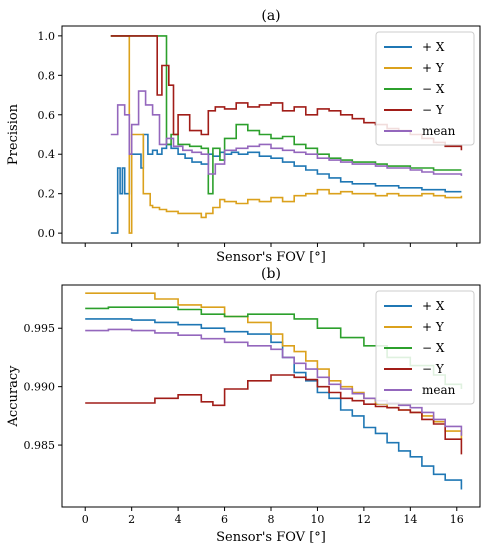  Describe the element at coordinates (439, 390) in the screenshot. I see `legend-label-b: mean` at that location.